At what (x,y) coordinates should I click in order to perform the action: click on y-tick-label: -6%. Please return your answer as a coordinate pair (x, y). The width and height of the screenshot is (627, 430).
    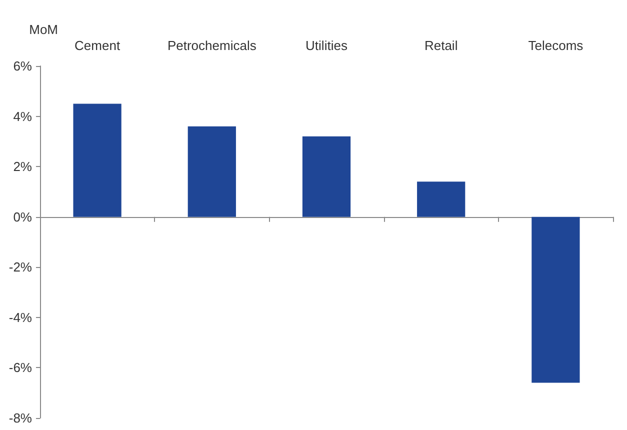
    Looking at the image, I should click on (20, 368).